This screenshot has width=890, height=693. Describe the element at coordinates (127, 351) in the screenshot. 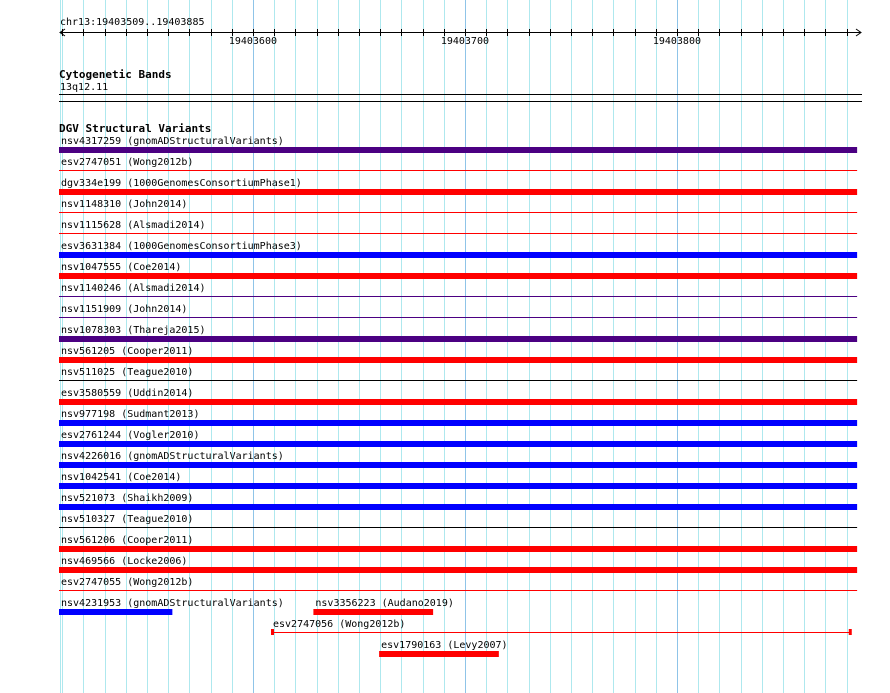

I see `variant-label: nsv561205 (Cooper2011)` at that location.